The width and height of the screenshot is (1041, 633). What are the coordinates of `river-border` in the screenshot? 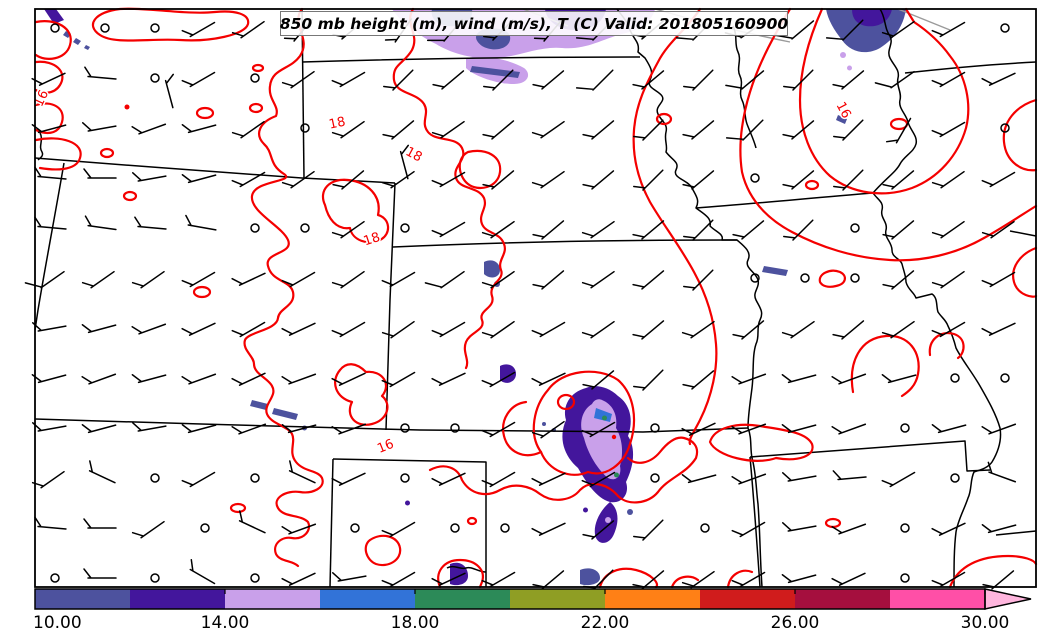 It's located at (40, 146).